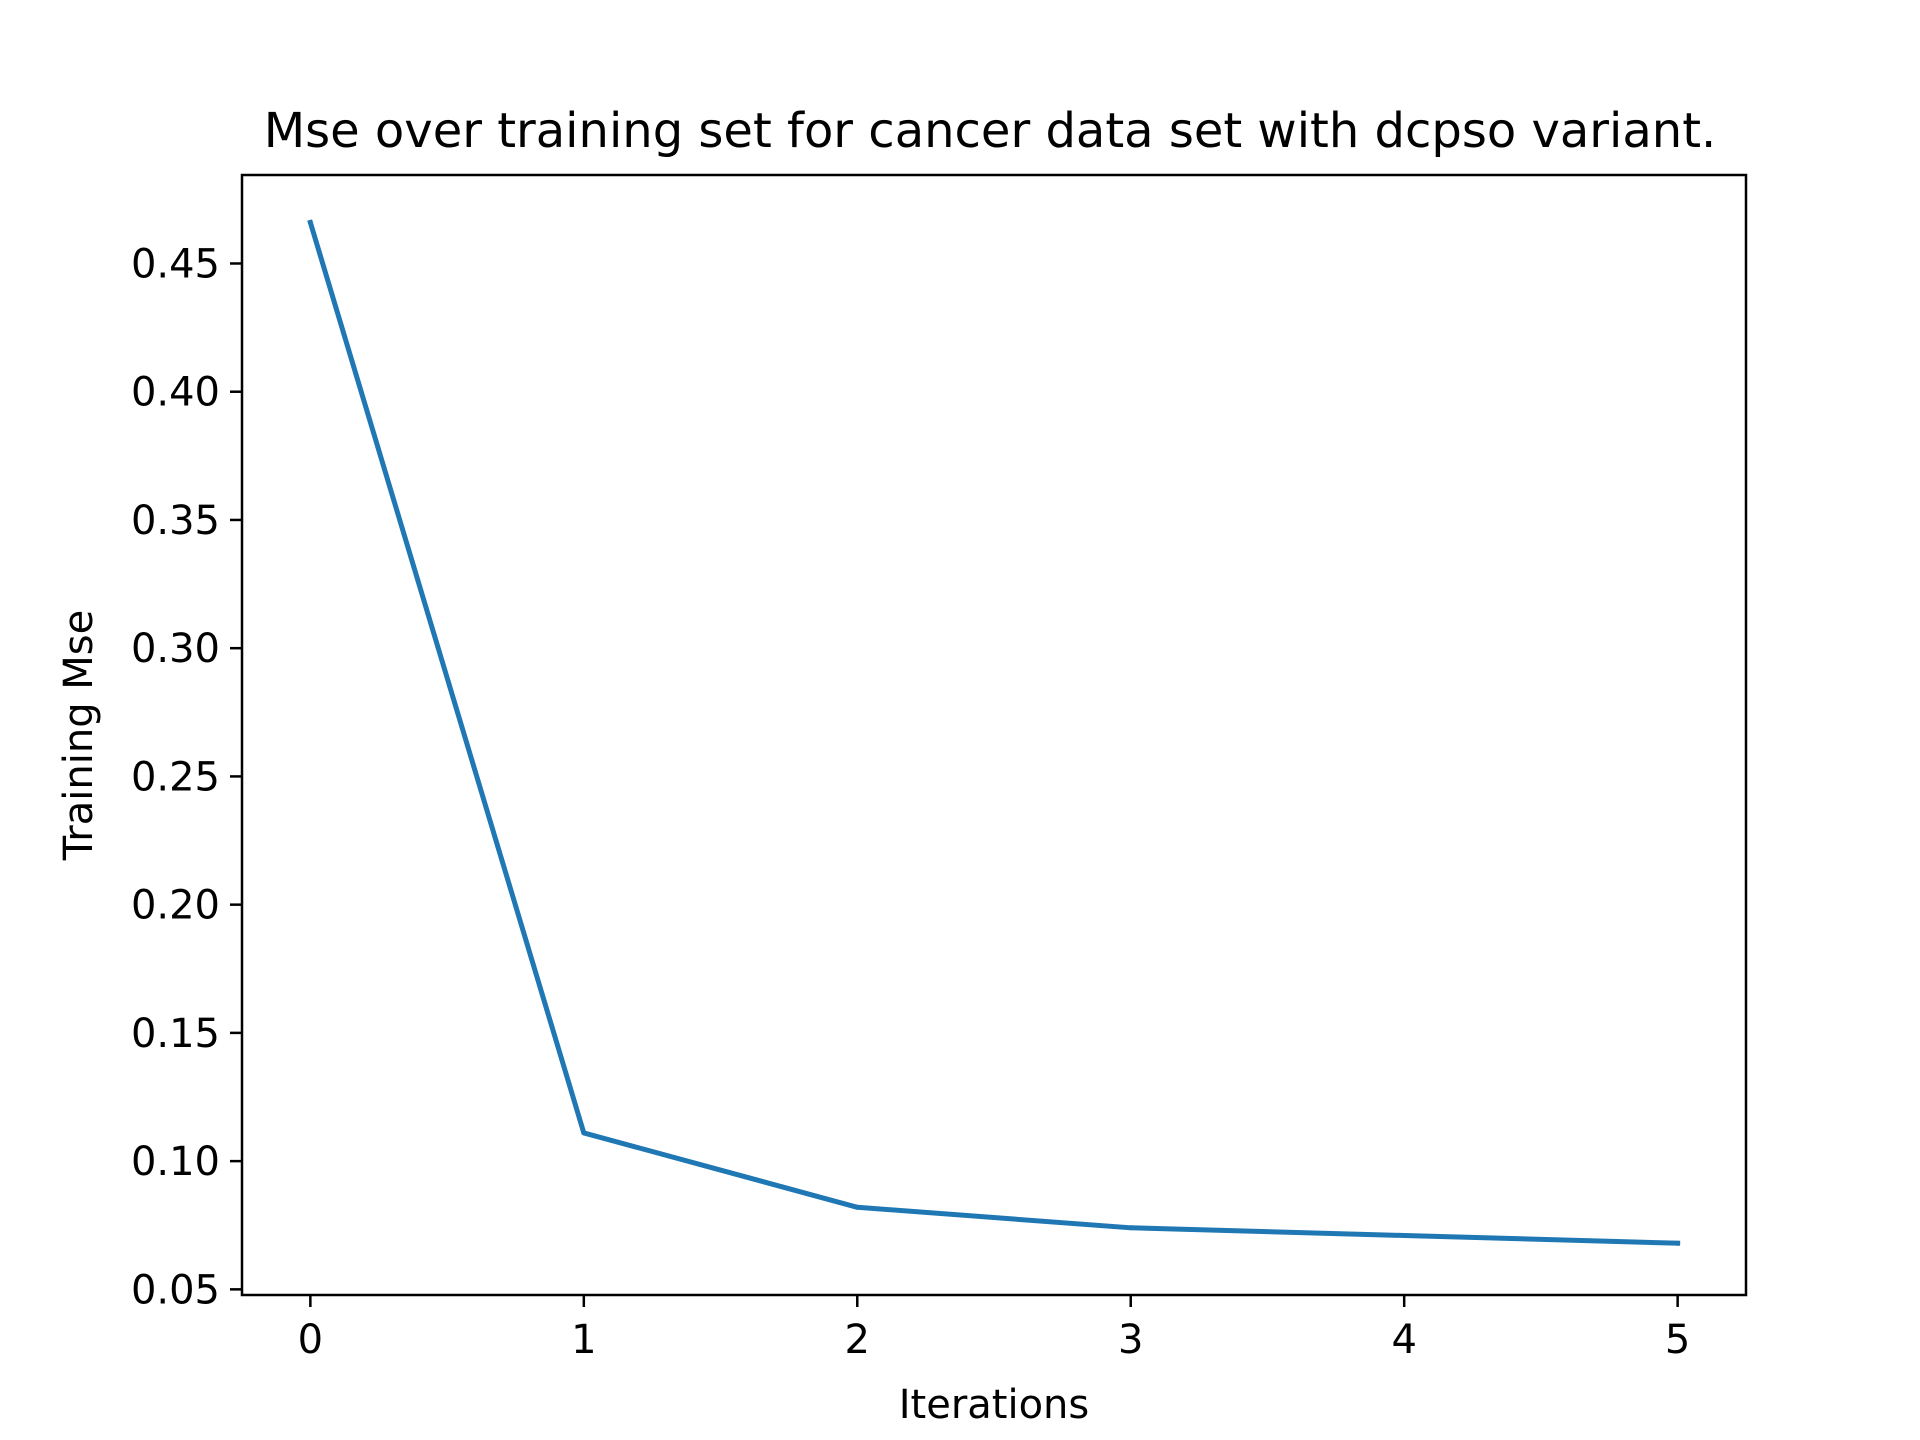 Image resolution: width=1920 pixels, height=1440 pixels. I want to click on y-tick-label: 0.20, so click(175, 906).